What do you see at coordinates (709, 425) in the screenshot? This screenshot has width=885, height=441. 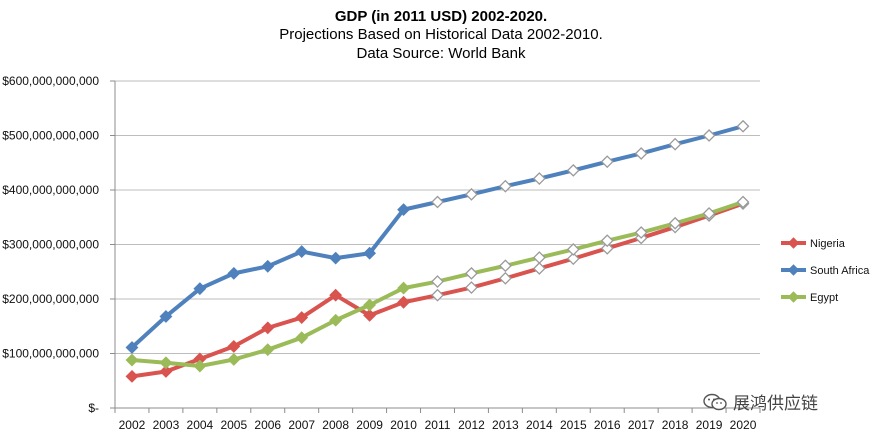 I see `x-tick-label: 2019` at bounding box center [709, 425].